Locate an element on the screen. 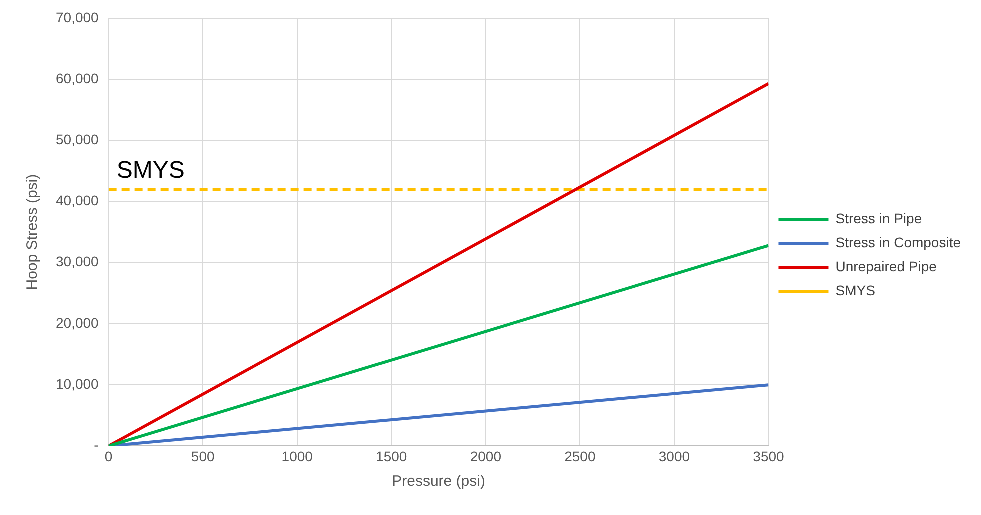  y-tick-label: 20,000 is located at coordinates (78, 322).